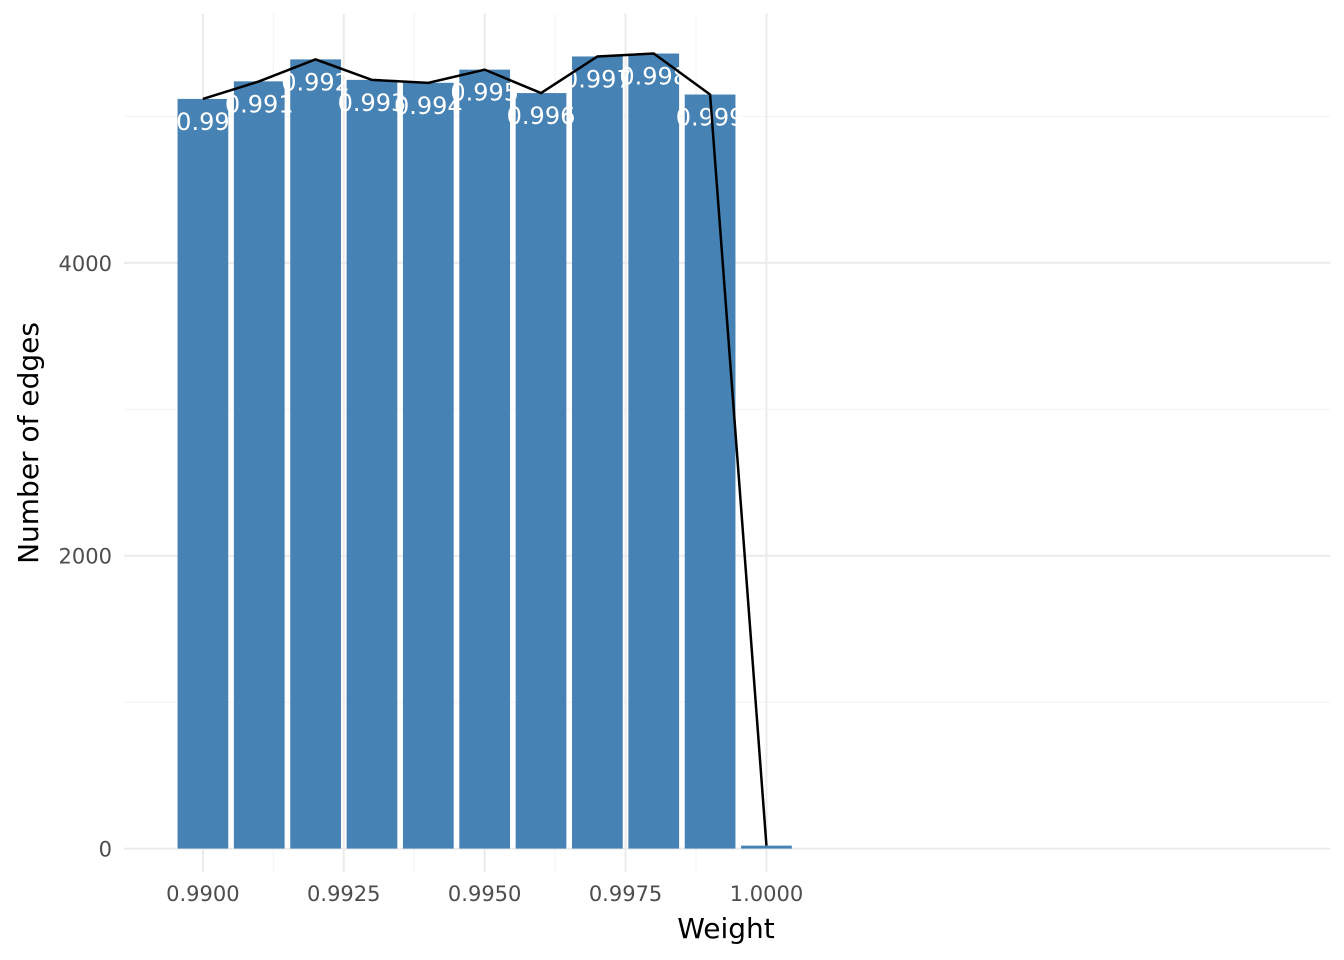 The width and height of the screenshot is (1344, 960). Describe the element at coordinates (28, 443) in the screenshot. I see `y-axis-title: Number of edges` at that location.